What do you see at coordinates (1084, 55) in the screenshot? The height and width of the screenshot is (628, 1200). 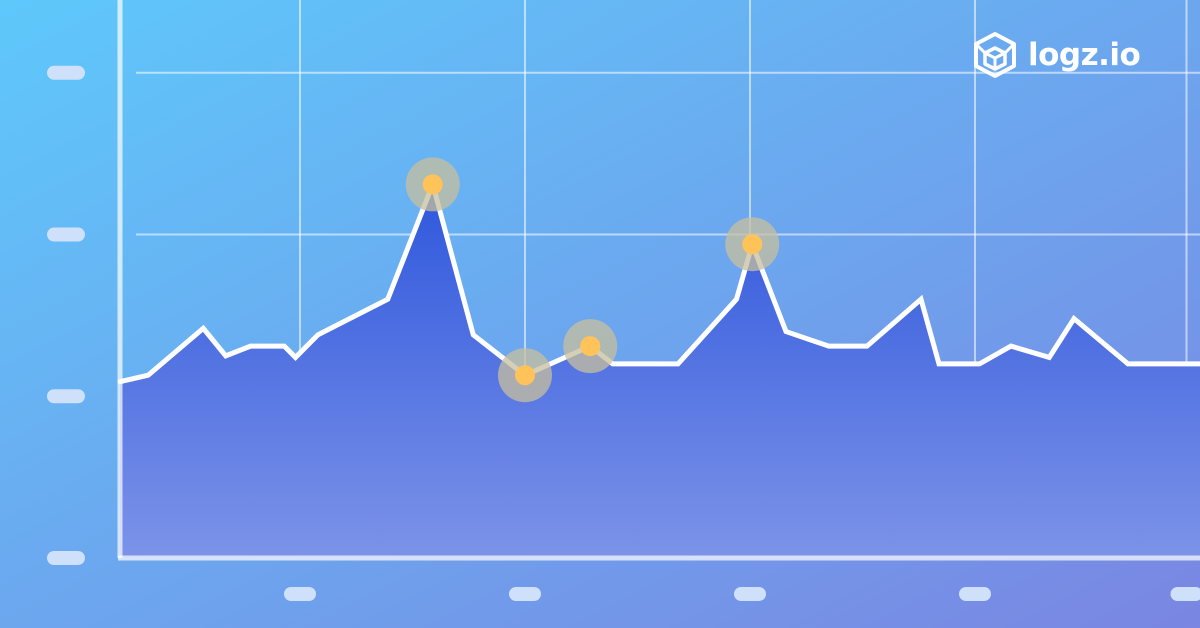 I see `brand-name: logz.io` at bounding box center [1084, 55].